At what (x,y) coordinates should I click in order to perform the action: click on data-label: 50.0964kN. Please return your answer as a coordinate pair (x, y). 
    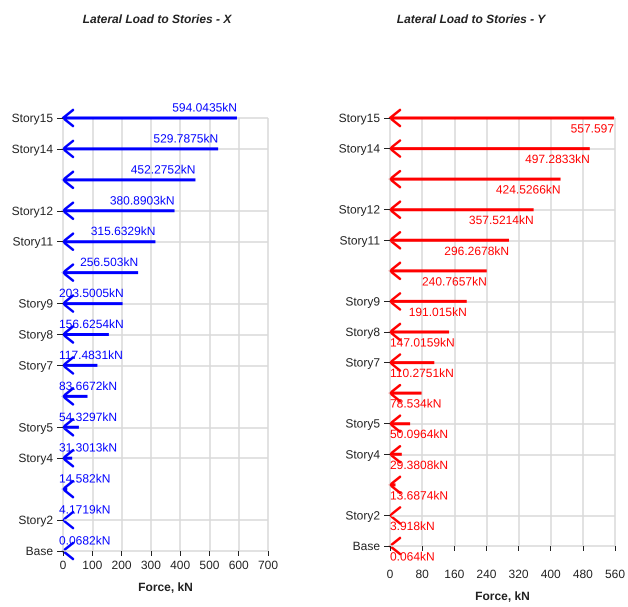
    Looking at the image, I should click on (419, 434).